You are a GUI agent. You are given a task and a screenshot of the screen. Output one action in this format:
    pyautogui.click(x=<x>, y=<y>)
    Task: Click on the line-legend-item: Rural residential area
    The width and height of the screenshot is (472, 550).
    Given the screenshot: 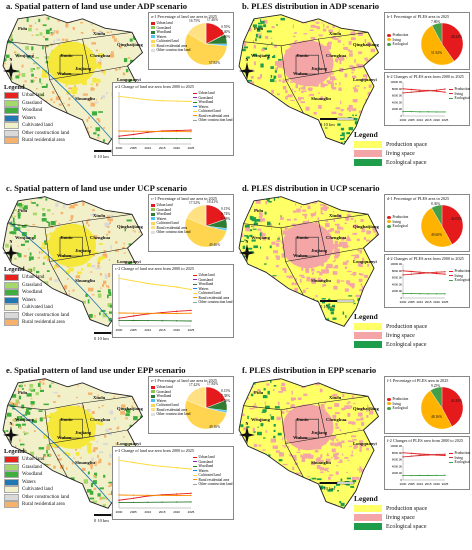 What is the action you would take?
    pyautogui.click(x=212, y=480)
    